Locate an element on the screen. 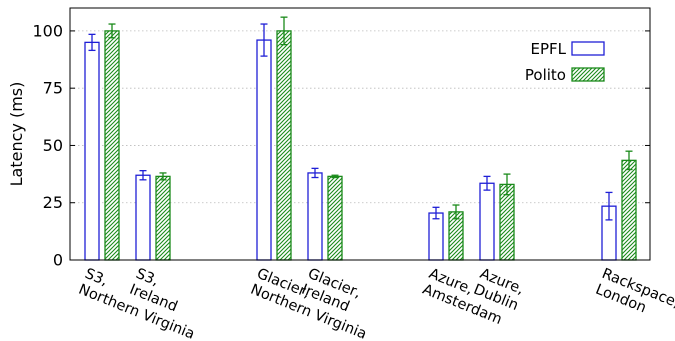  y-axis-label: Latency (ms) is located at coordinates (16, 134).